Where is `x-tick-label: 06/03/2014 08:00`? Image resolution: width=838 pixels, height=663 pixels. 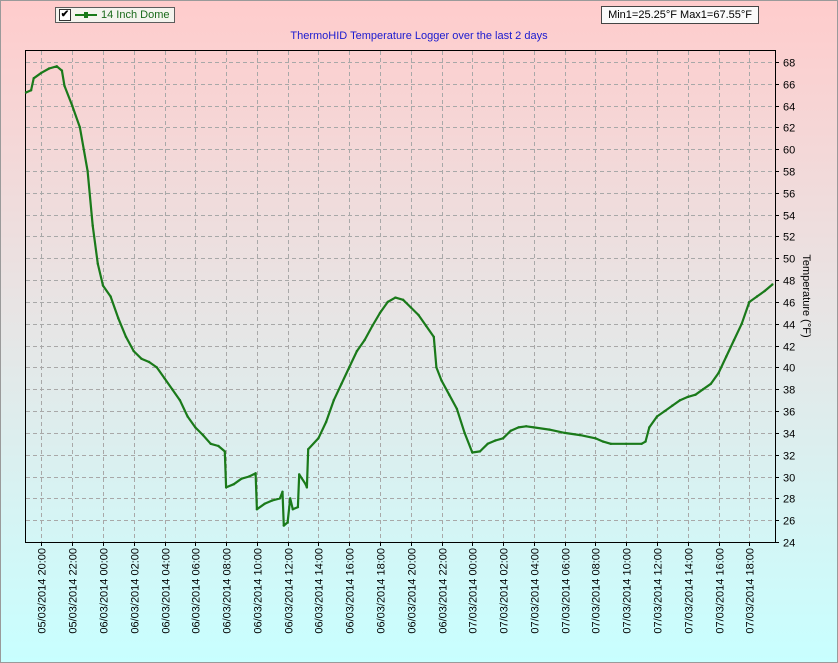 x-tick-label: 06/03/2014 08:00 is located at coordinates (228, 591).